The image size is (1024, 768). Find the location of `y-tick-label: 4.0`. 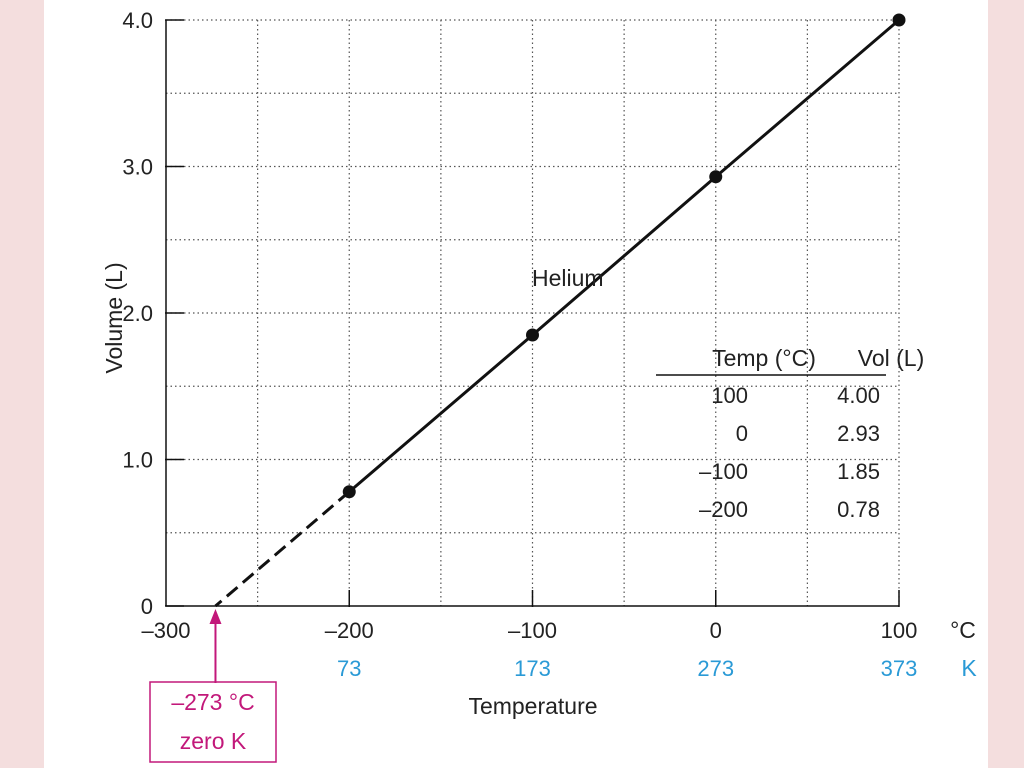

y-tick-label: 4.0 is located at coordinates (137, 20).